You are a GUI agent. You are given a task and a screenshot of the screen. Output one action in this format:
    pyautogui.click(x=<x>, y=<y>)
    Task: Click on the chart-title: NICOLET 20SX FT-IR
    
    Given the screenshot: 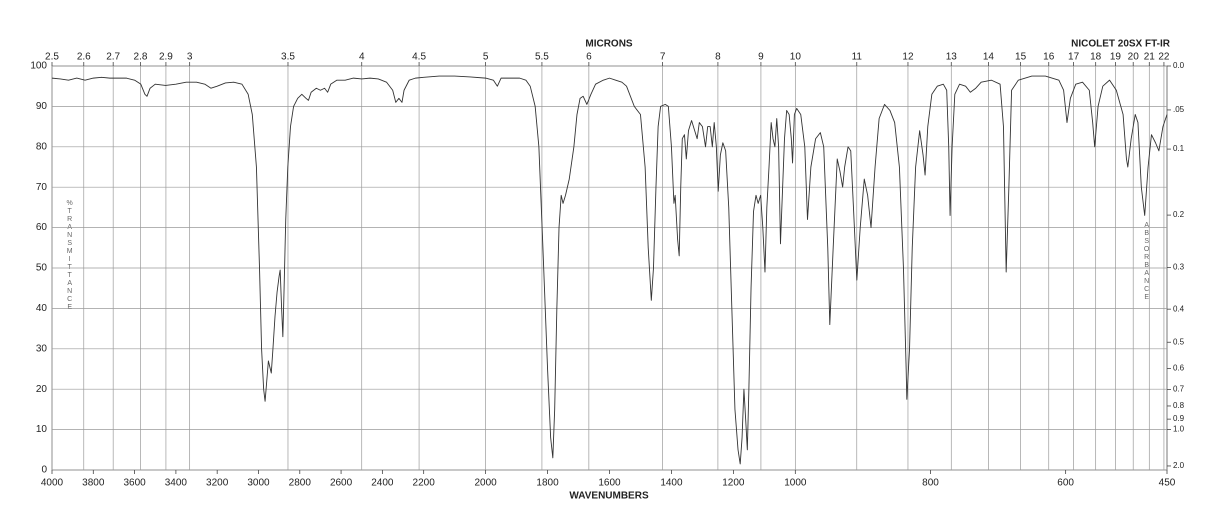 What is the action you would take?
    pyautogui.click(x=1121, y=44)
    